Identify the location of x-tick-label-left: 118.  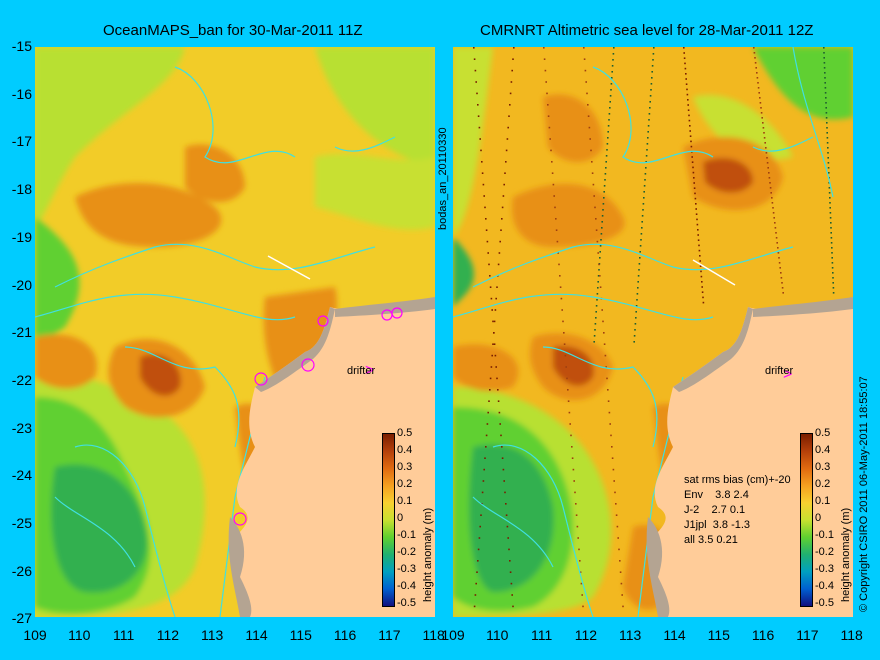
(433, 635).